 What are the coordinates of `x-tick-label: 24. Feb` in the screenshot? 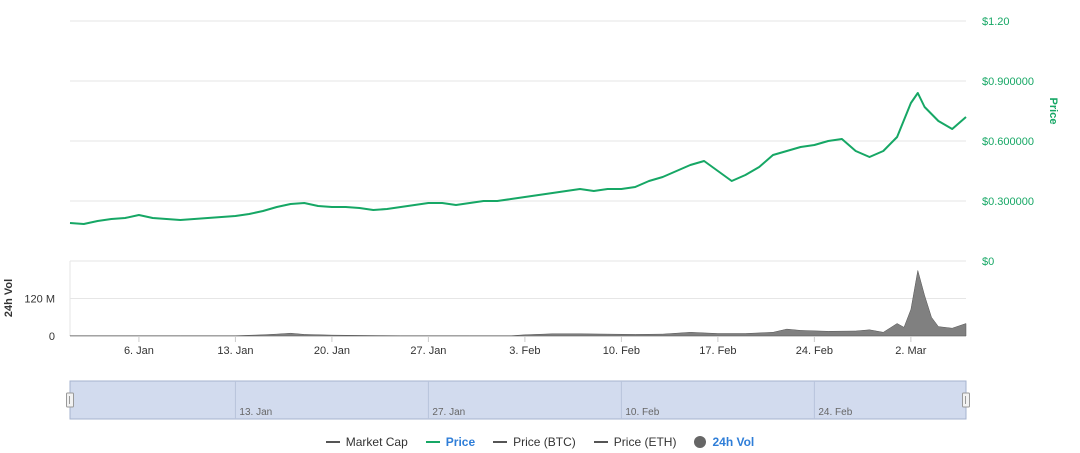 It's located at (814, 351).